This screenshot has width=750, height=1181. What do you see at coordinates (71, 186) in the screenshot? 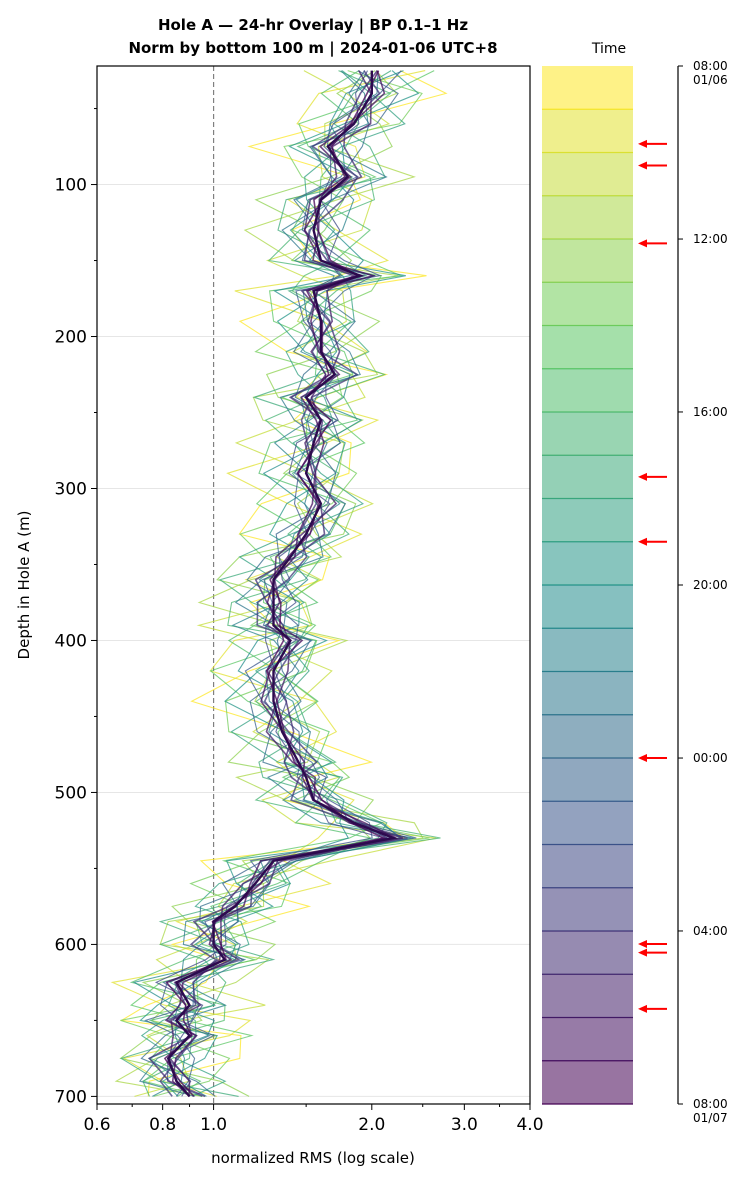
I see `y-tick-label: 100` at bounding box center [71, 186].